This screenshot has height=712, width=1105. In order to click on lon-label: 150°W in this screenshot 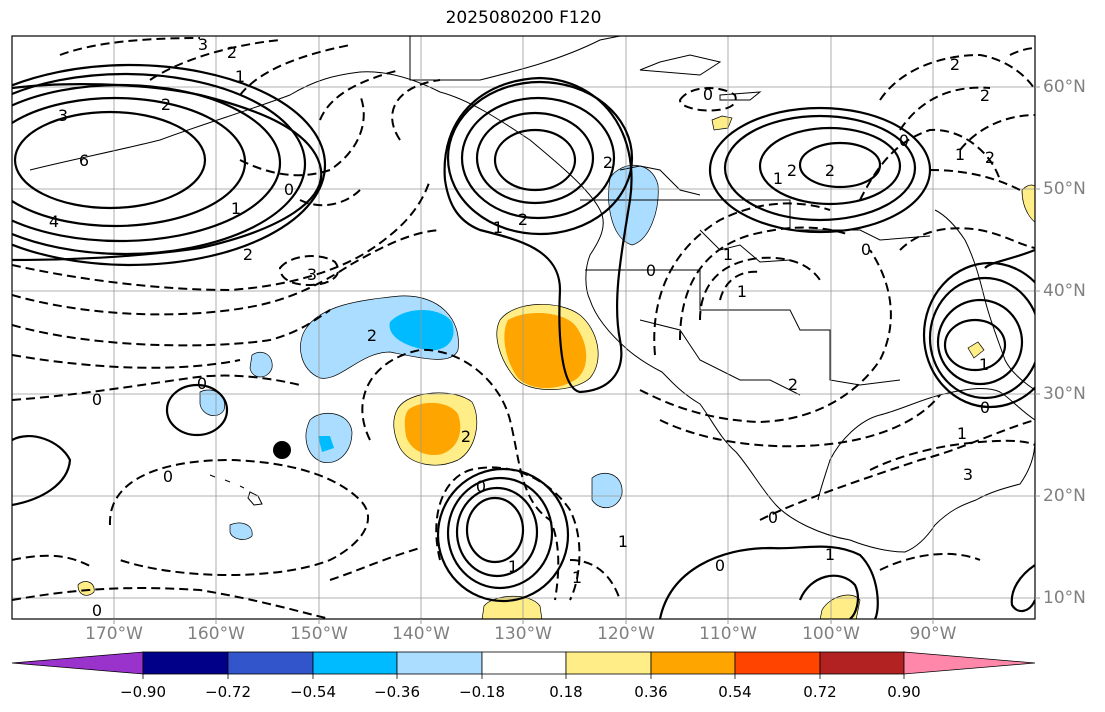, I will do `click(319, 634)`.